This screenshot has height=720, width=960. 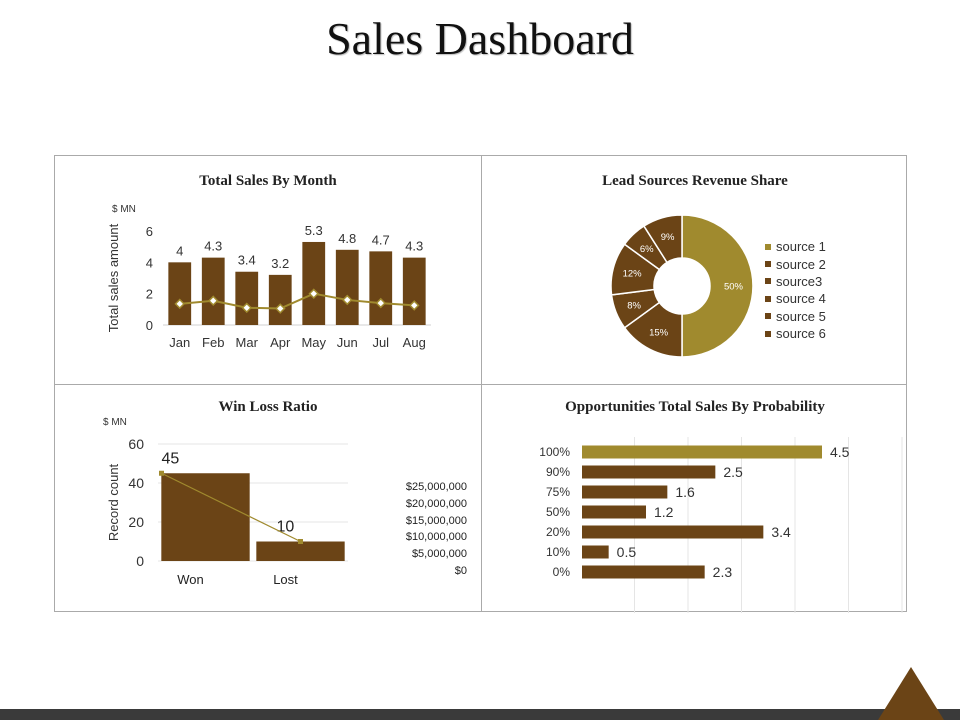 I want to click on win-loss-data-label: 45, so click(x=171, y=458).